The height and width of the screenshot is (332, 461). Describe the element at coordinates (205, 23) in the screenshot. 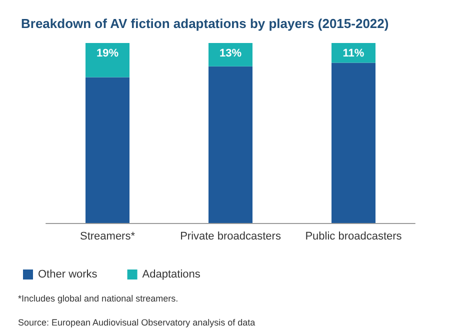

I see `chart-title: Breakdown of AV fiction adaptations by players (2015-2022)` at that location.